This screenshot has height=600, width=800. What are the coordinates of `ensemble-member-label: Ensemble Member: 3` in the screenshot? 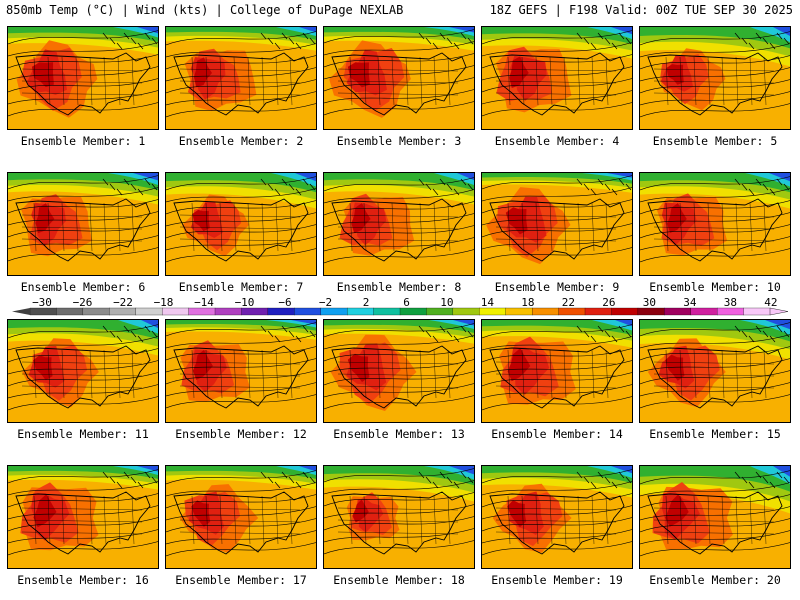 It's located at (399, 141).